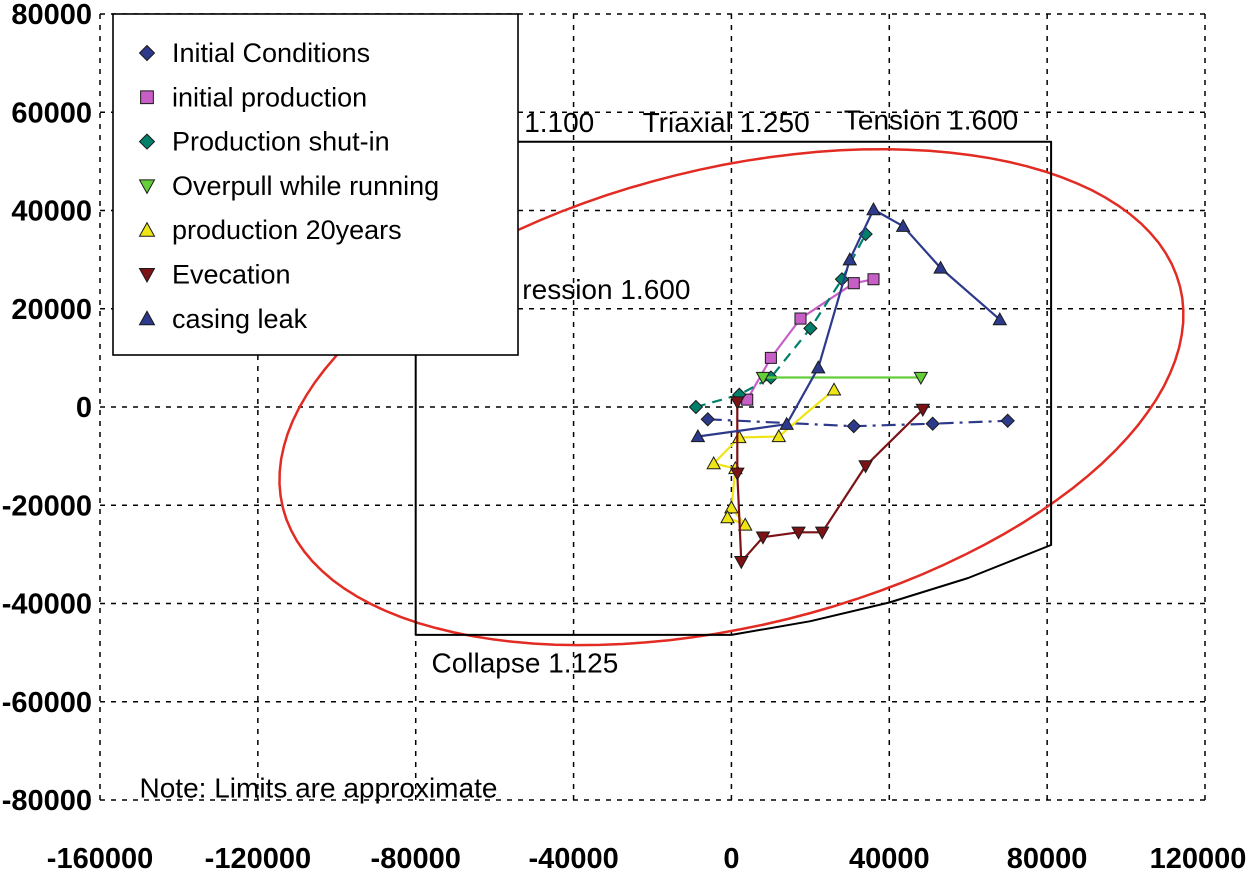 The image size is (1255, 884). What do you see at coordinates (147, 276) in the screenshot?
I see `legend-marker-evecation` at bounding box center [147, 276].